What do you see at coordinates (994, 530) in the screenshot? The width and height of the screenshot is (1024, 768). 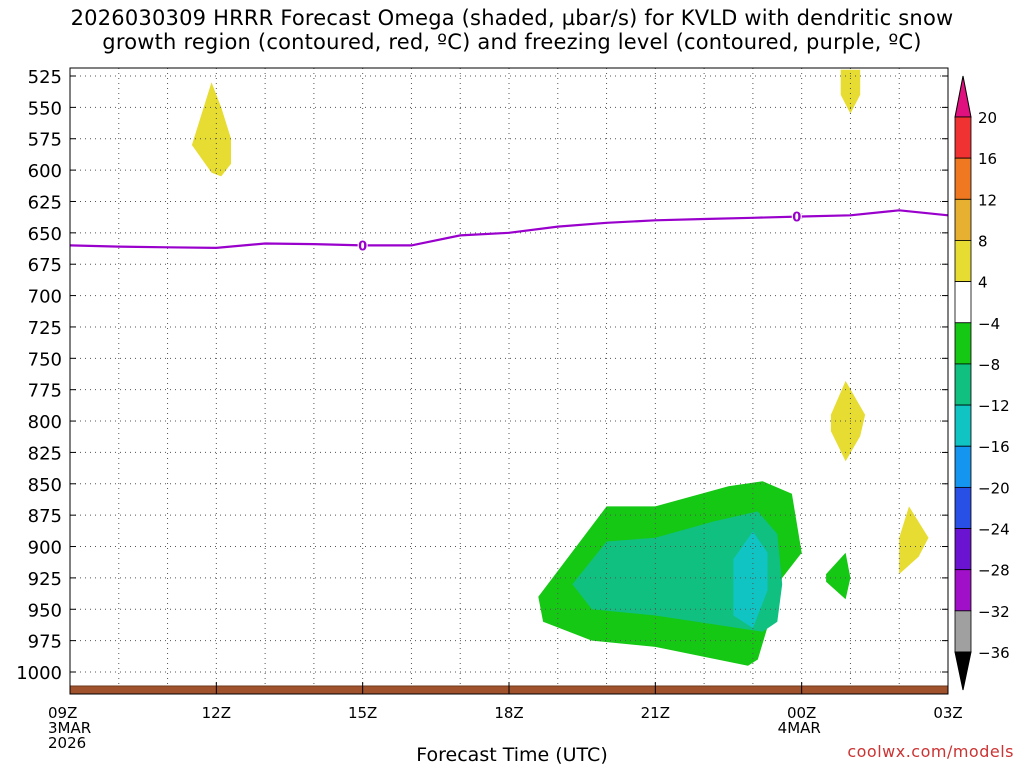 I see `colorbar-label-10: −24` at bounding box center [994, 530].